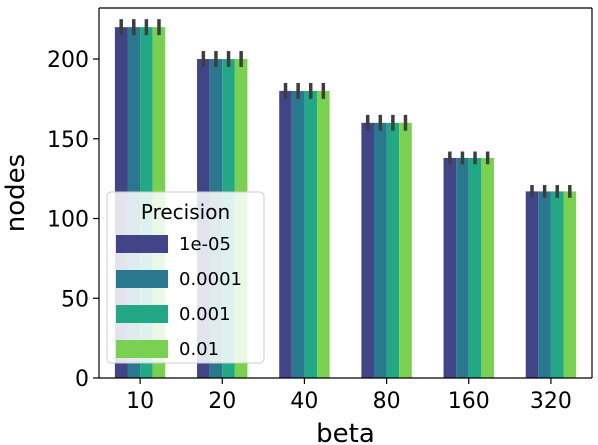 This screenshot has width=598, height=445. I want to click on legend: Precision 1e-05 0.0001 0.001 0.01, so click(185, 277).